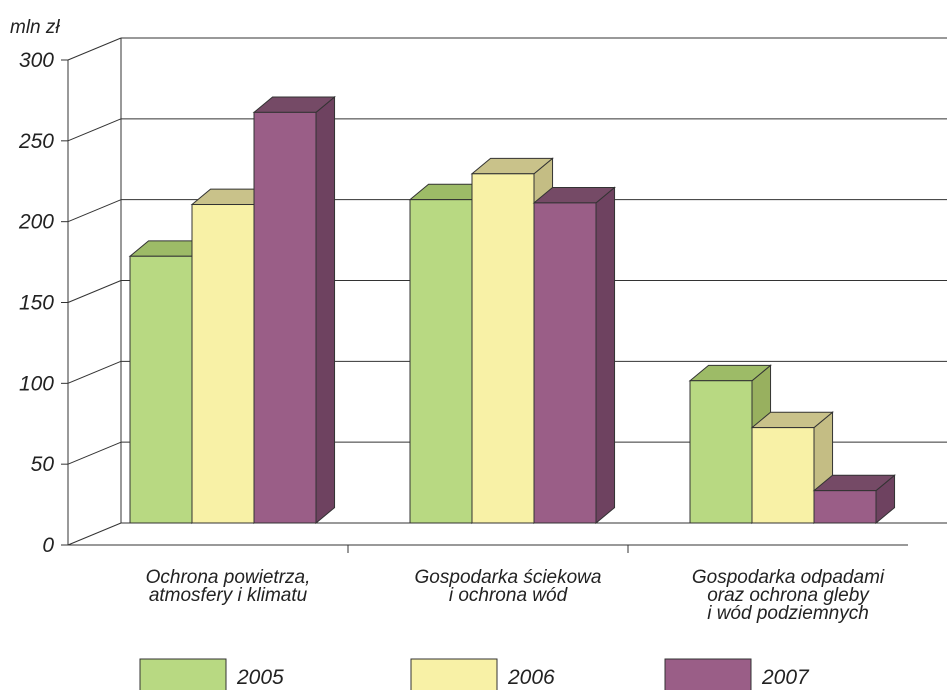  Describe the element at coordinates (228, 577) in the screenshot. I see `category-label: Ochrona powietrza,` at that location.